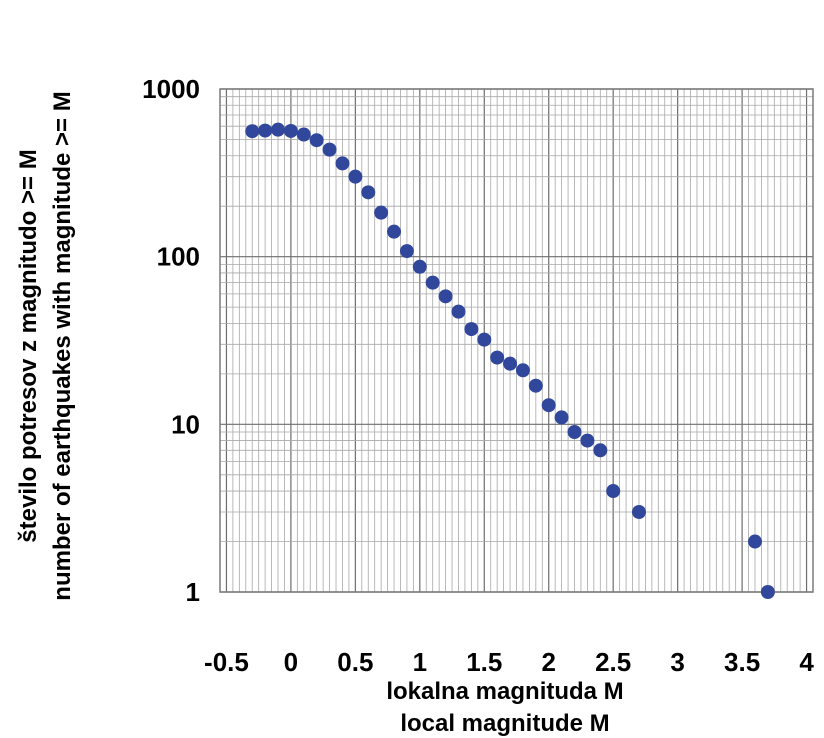 The width and height of the screenshot is (824, 738). What do you see at coordinates (226, 662) in the screenshot?
I see `x-tick-label: -0.5` at bounding box center [226, 662].